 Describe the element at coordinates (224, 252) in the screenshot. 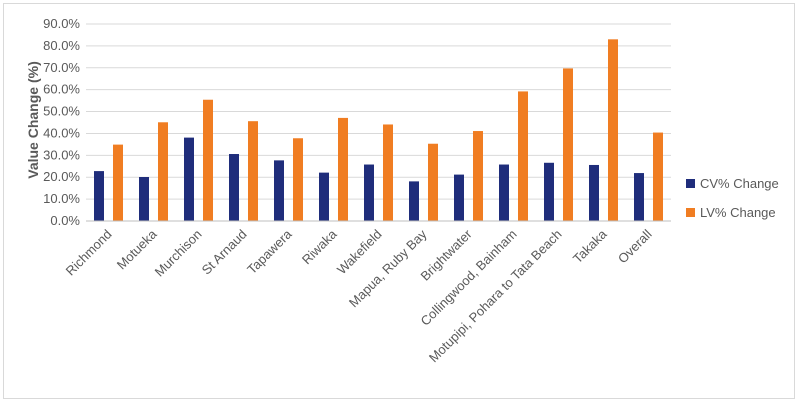

I see `x-category-label: St Arnaud` at that location.